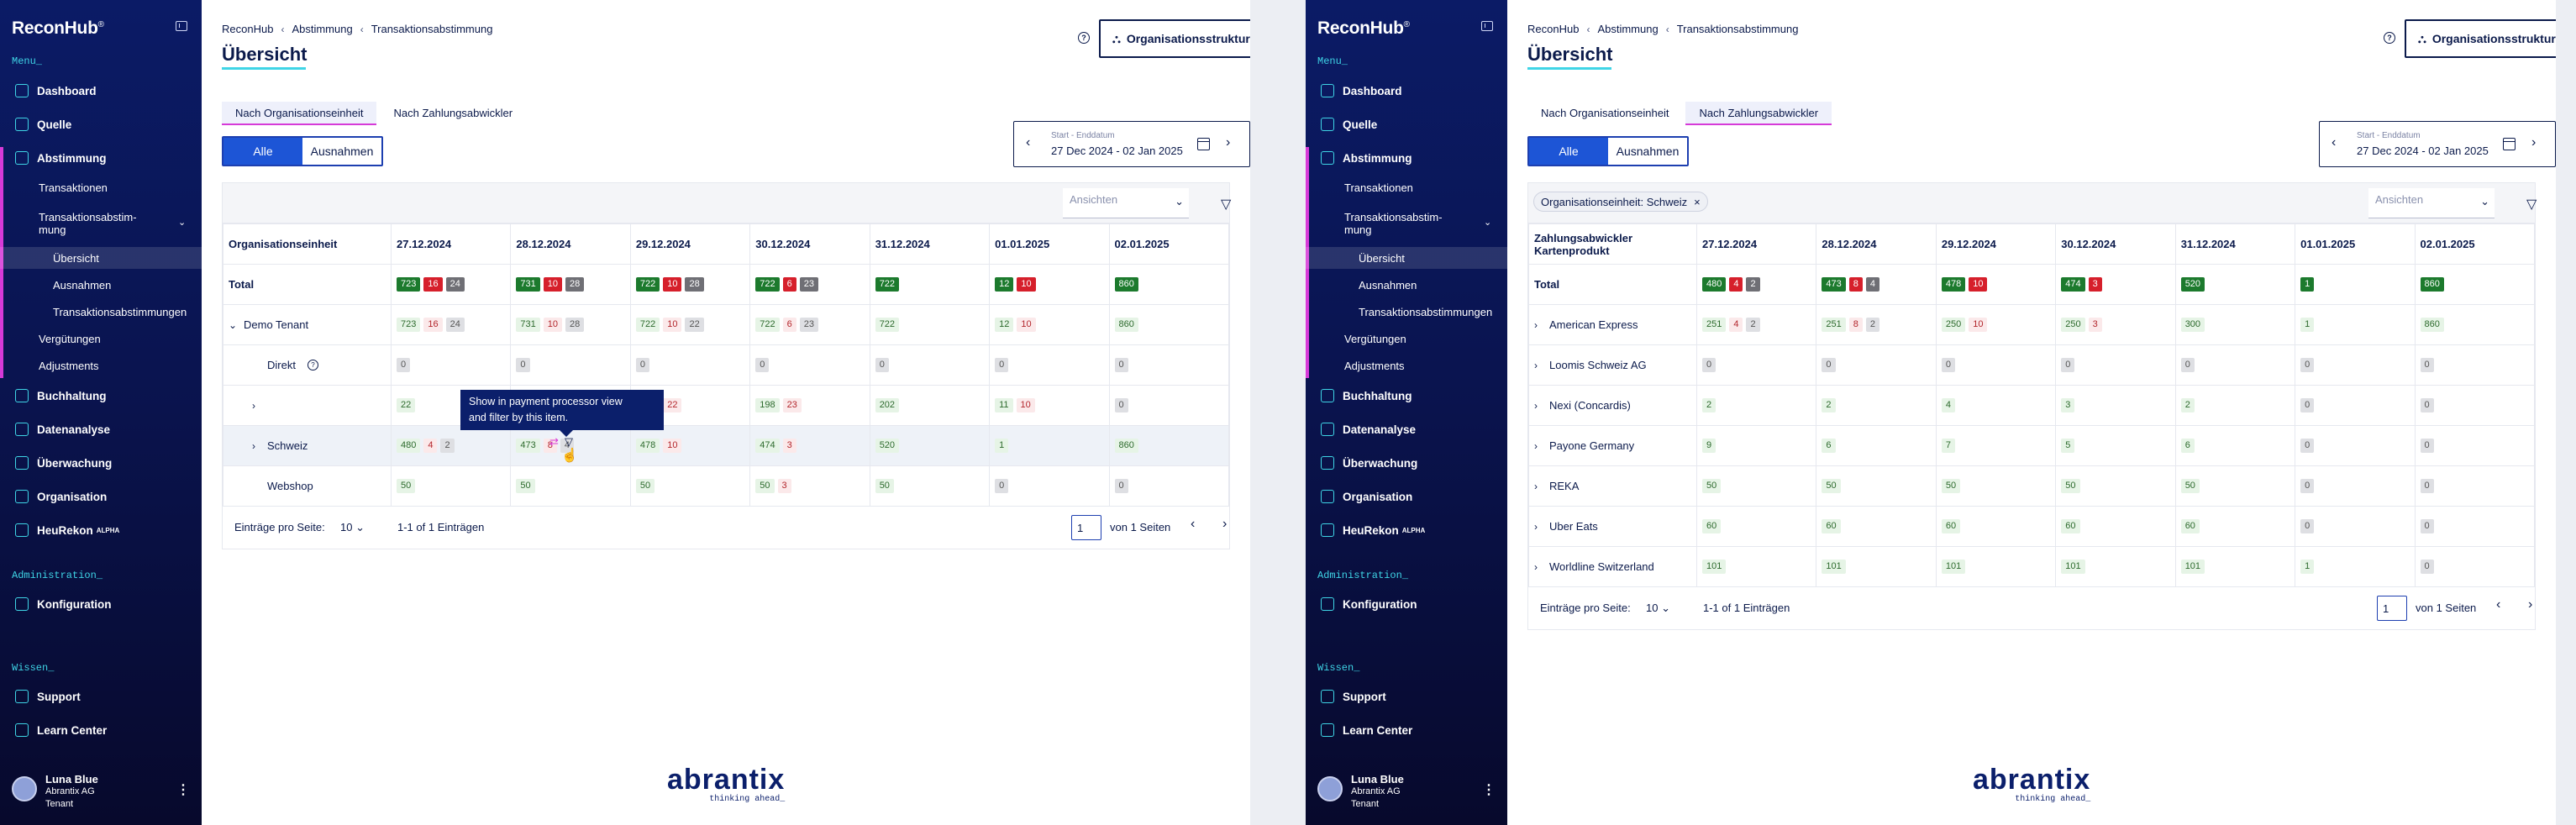 The height and width of the screenshot is (825, 2576). What do you see at coordinates (789, 325) in the screenshot?
I see `unmatched-count-badge: 6` at bounding box center [789, 325].